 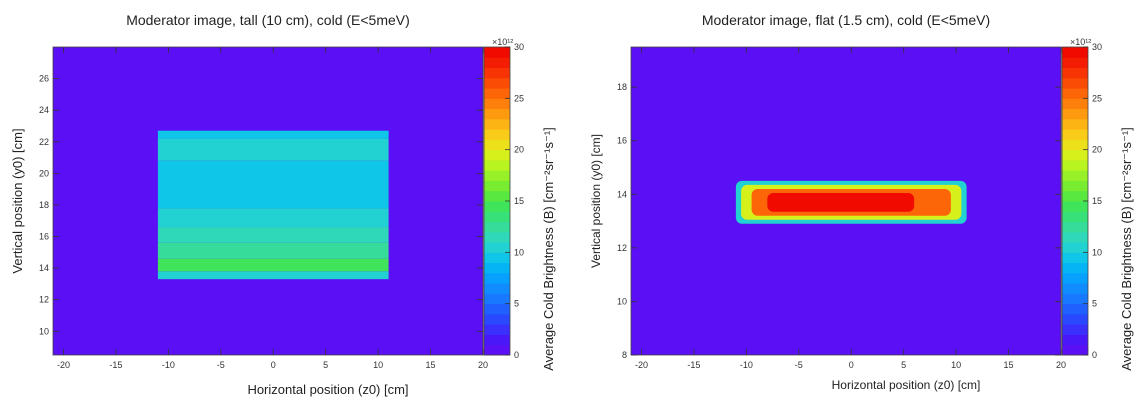 What do you see at coordinates (693, 365) in the screenshot?
I see `x-tick-label: -15` at bounding box center [693, 365].